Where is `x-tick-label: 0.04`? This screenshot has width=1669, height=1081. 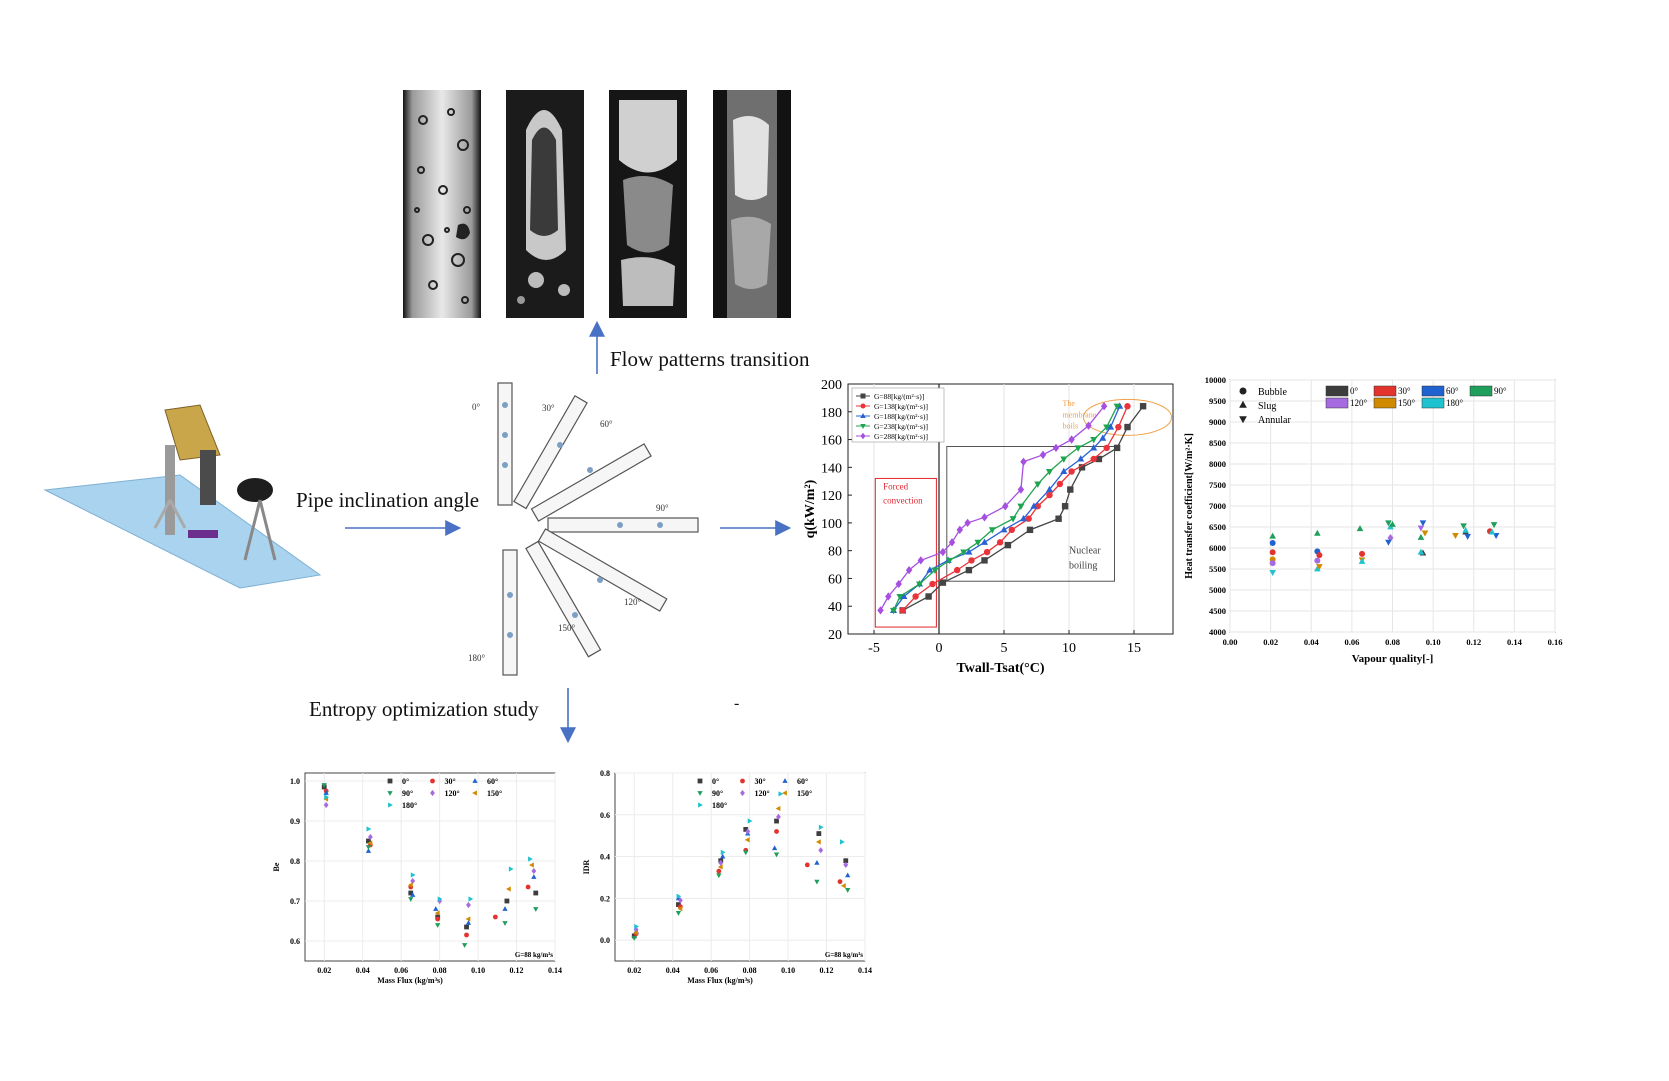 x-tick-label: 0.04 is located at coordinates (1312, 642).